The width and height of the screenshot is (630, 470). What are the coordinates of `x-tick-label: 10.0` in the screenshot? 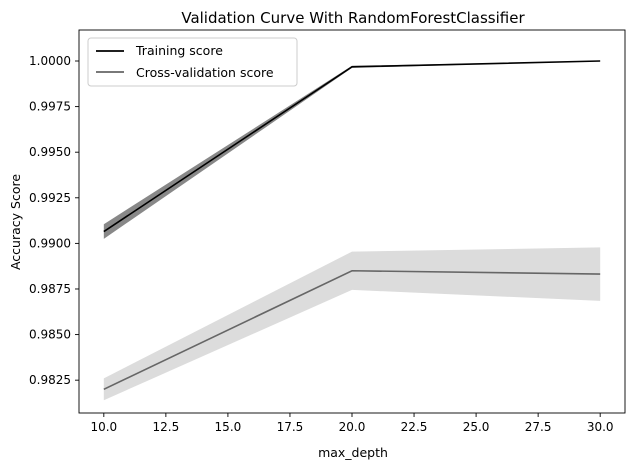 It's located at (103, 427).